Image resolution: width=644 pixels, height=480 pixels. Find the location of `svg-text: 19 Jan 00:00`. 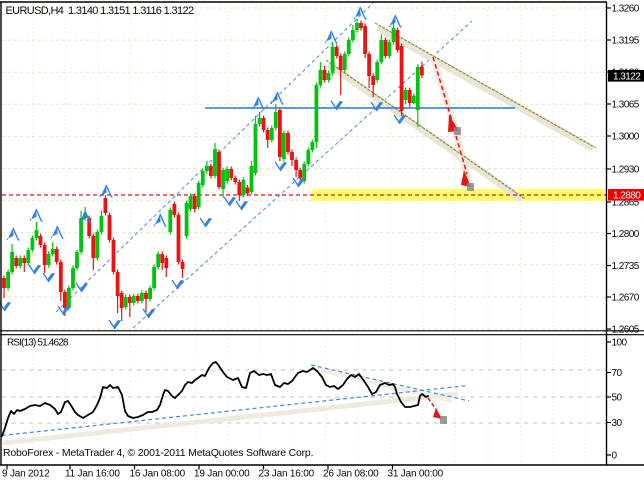

svg-text: 19 Jan 00:00 is located at coordinates (222, 474).